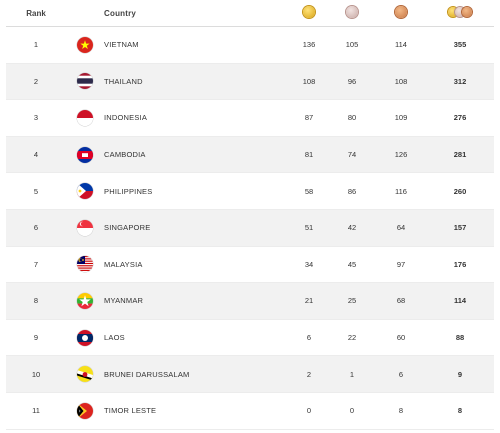 This screenshot has height=433, width=500. What do you see at coordinates (309, 374) in the screenshot?
I see `gold-count: 2` at bounding box center [309, 374].